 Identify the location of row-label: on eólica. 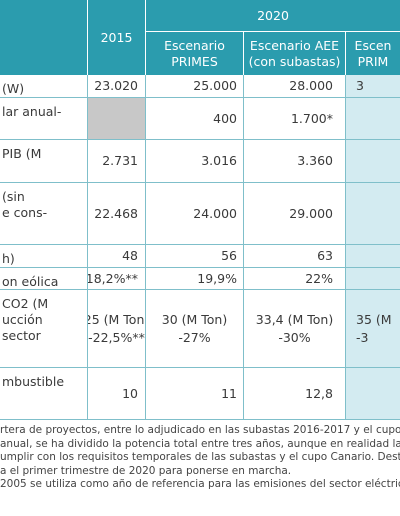
(43, 279).